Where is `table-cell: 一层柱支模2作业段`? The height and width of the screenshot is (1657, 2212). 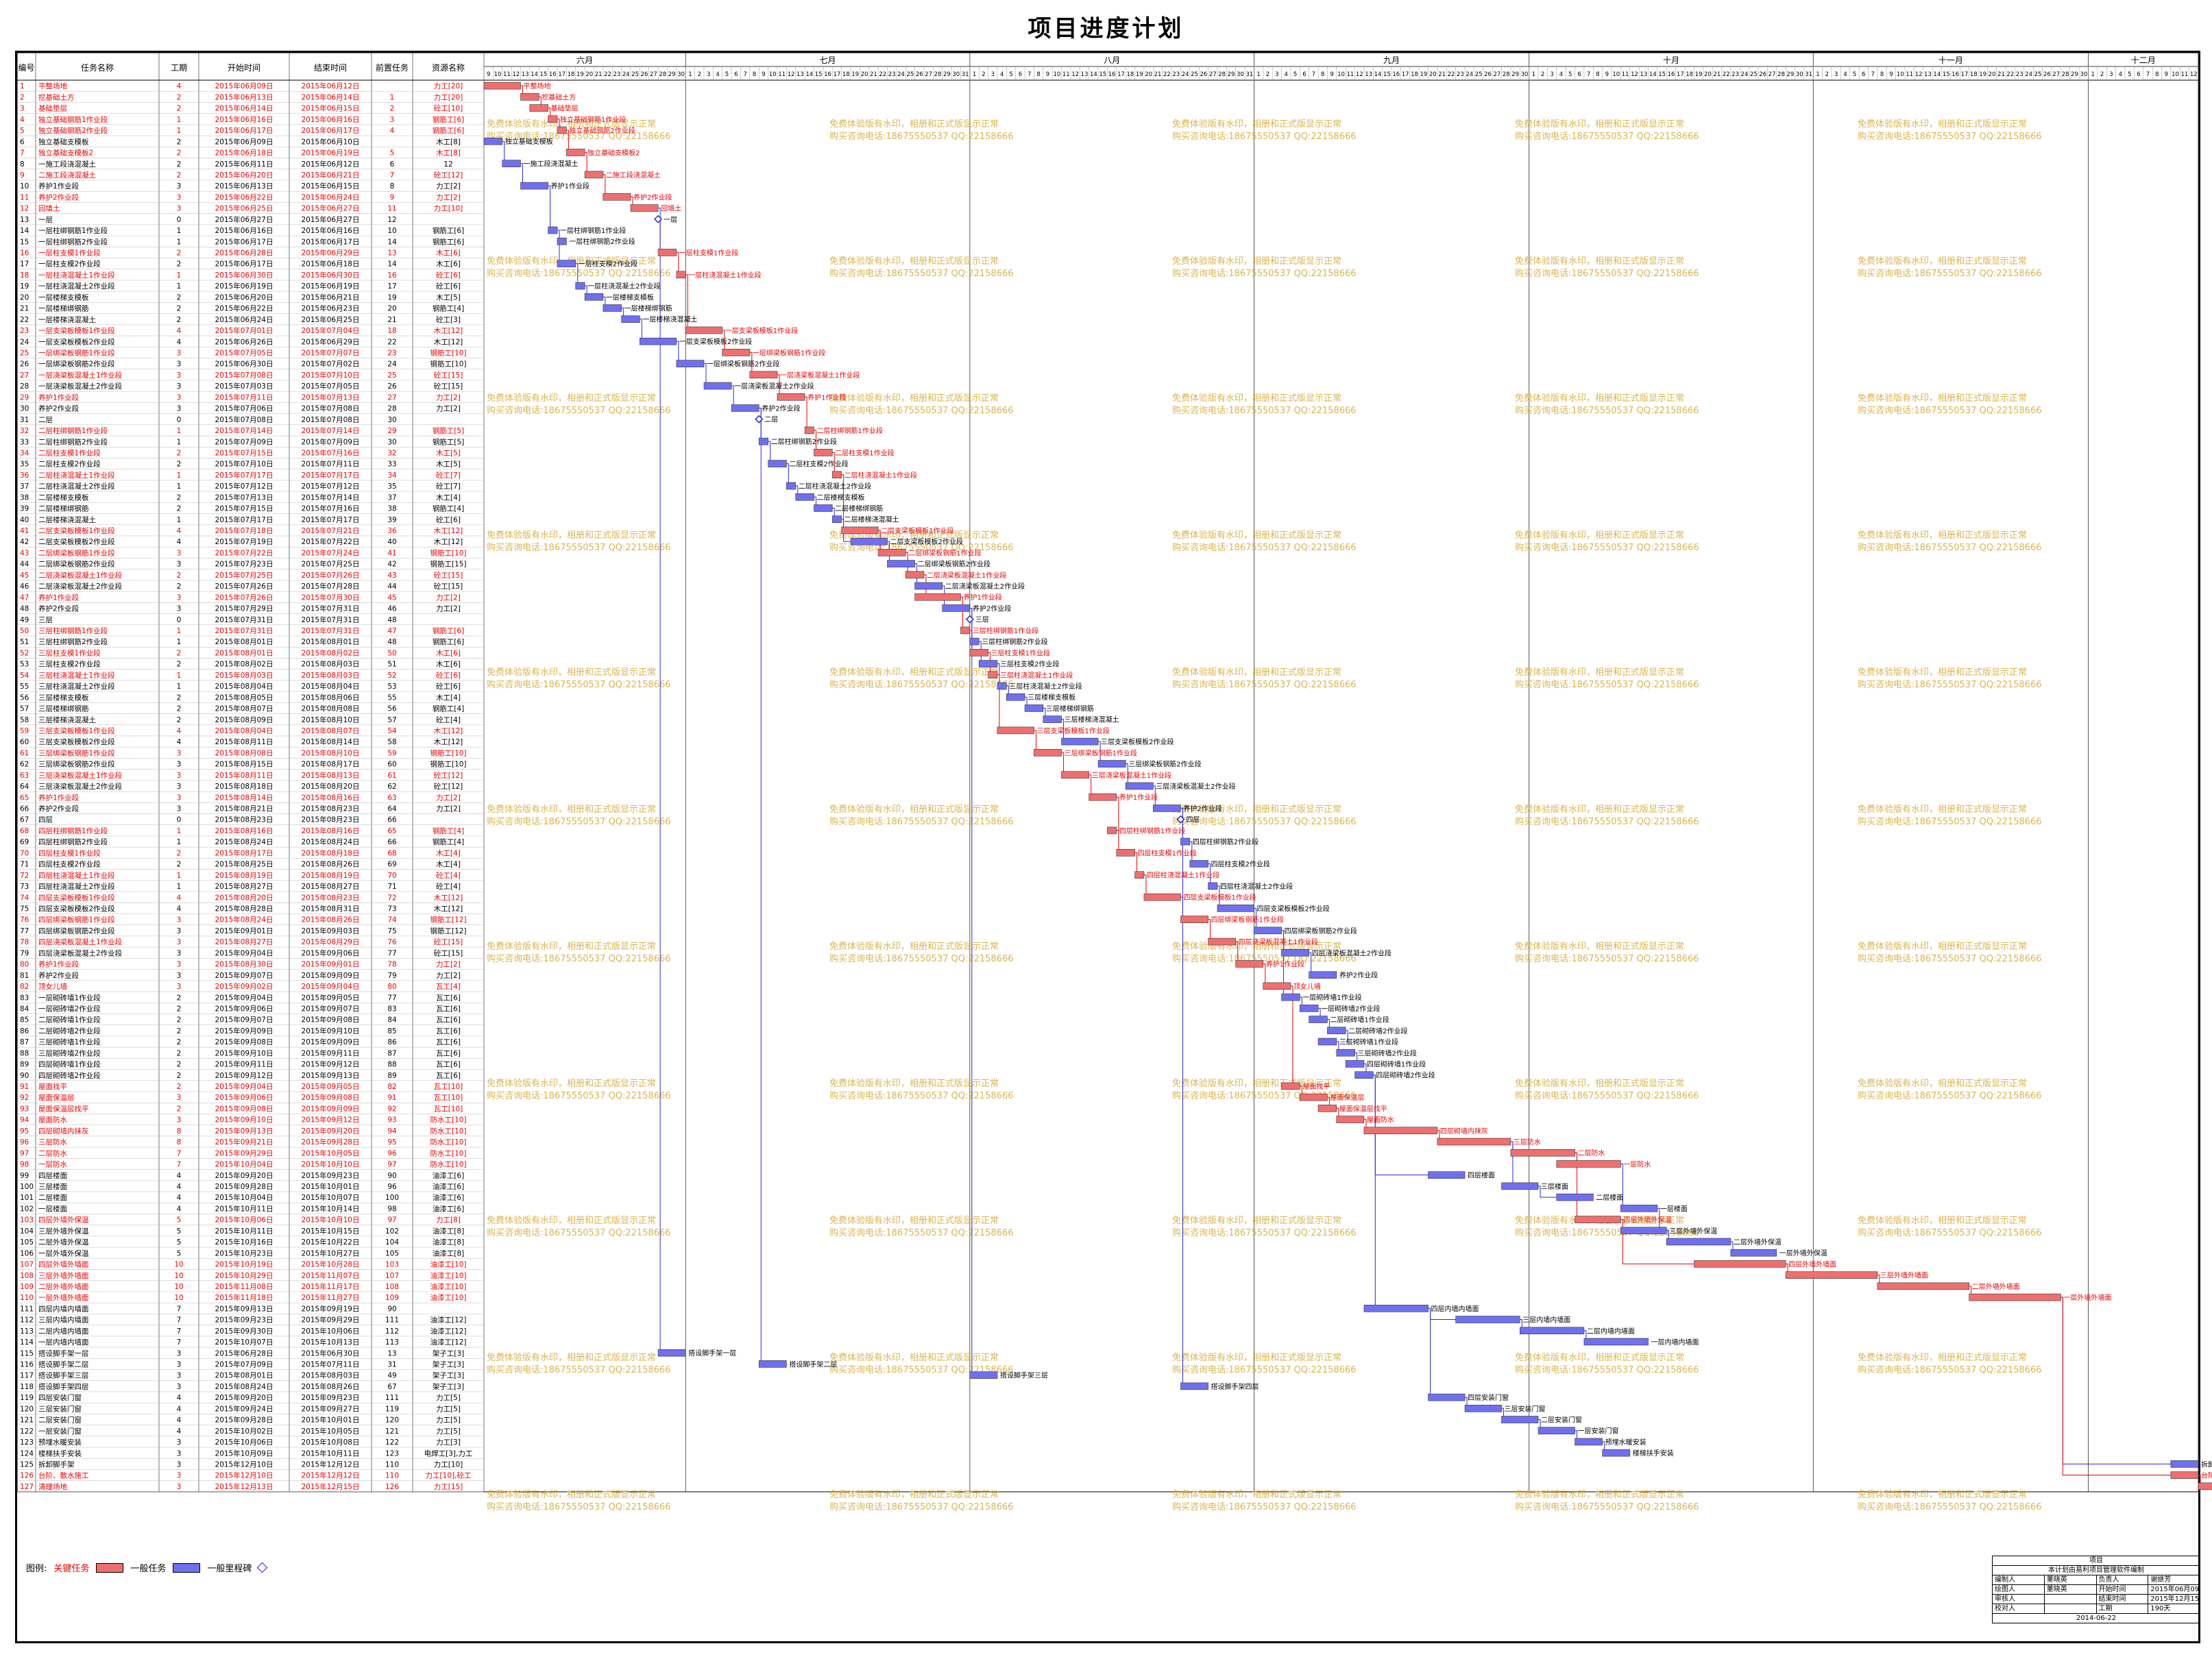
table-cell: 一层柱支模2作业段 is located at coordinates (69, 264).